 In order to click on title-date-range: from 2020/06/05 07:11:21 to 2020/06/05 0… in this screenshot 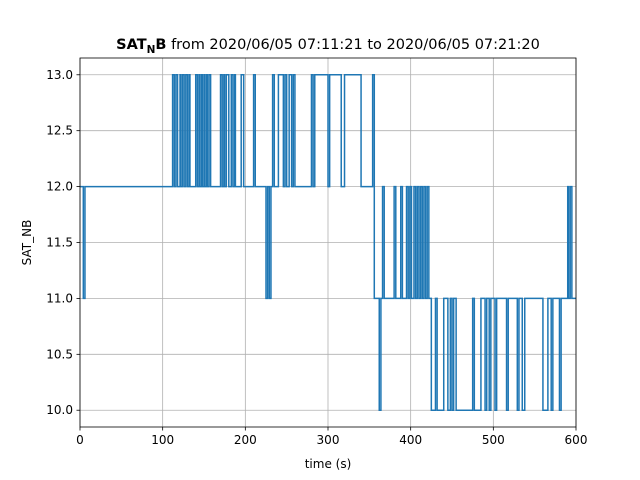, I will do `click(352, 45)`.